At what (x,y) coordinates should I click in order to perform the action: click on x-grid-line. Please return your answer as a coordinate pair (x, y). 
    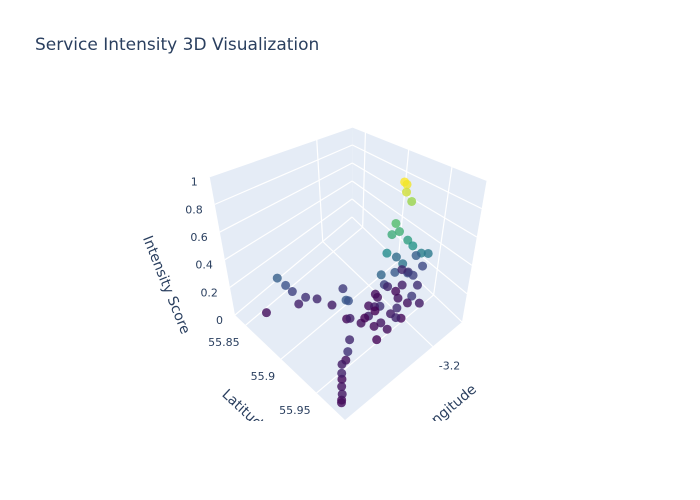
    Looking at the image, I should click on (320, 190).